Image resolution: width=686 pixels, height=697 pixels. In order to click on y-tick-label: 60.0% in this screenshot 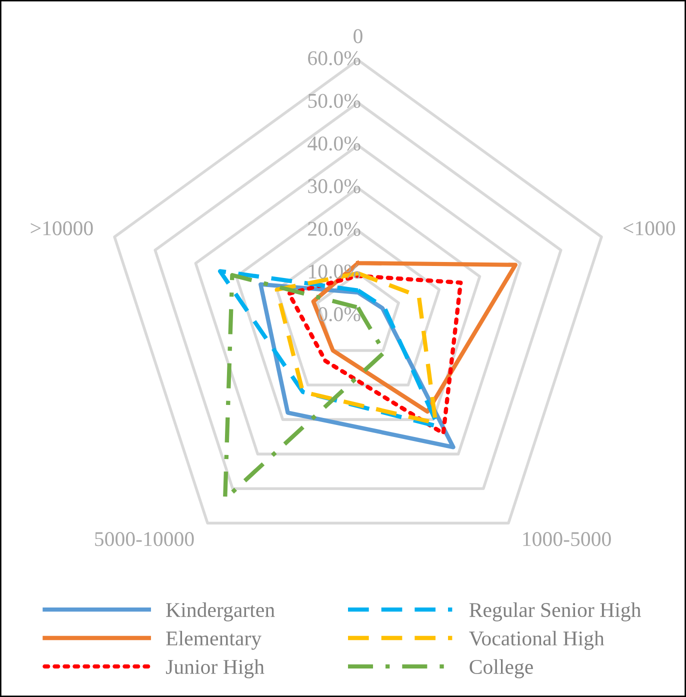, I will do `click(334, 58)`.